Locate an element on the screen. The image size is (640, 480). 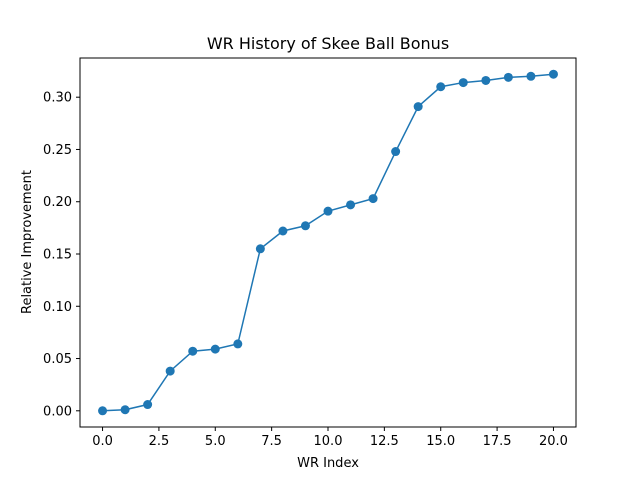
x-tick-label: 10.0 is located at coordinates (328, 441).